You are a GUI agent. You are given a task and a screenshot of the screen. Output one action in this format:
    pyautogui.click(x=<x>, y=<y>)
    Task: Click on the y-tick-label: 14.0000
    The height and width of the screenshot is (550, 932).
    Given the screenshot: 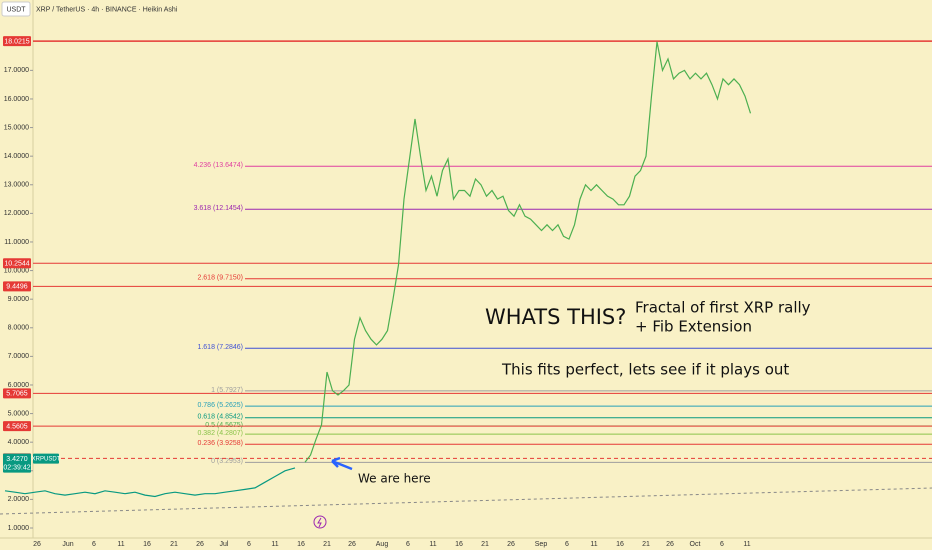 What is the action you would take?
    pyautogui.click(x=16, y=156)
    